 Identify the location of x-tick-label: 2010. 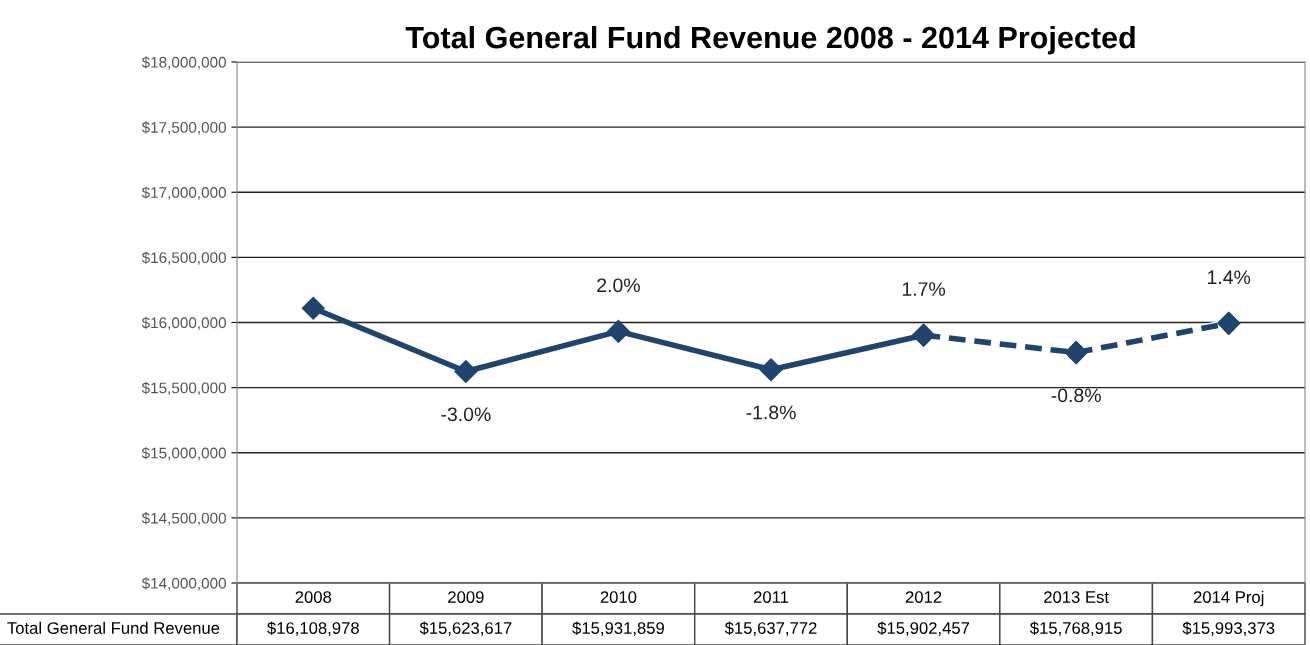
(618, 597).